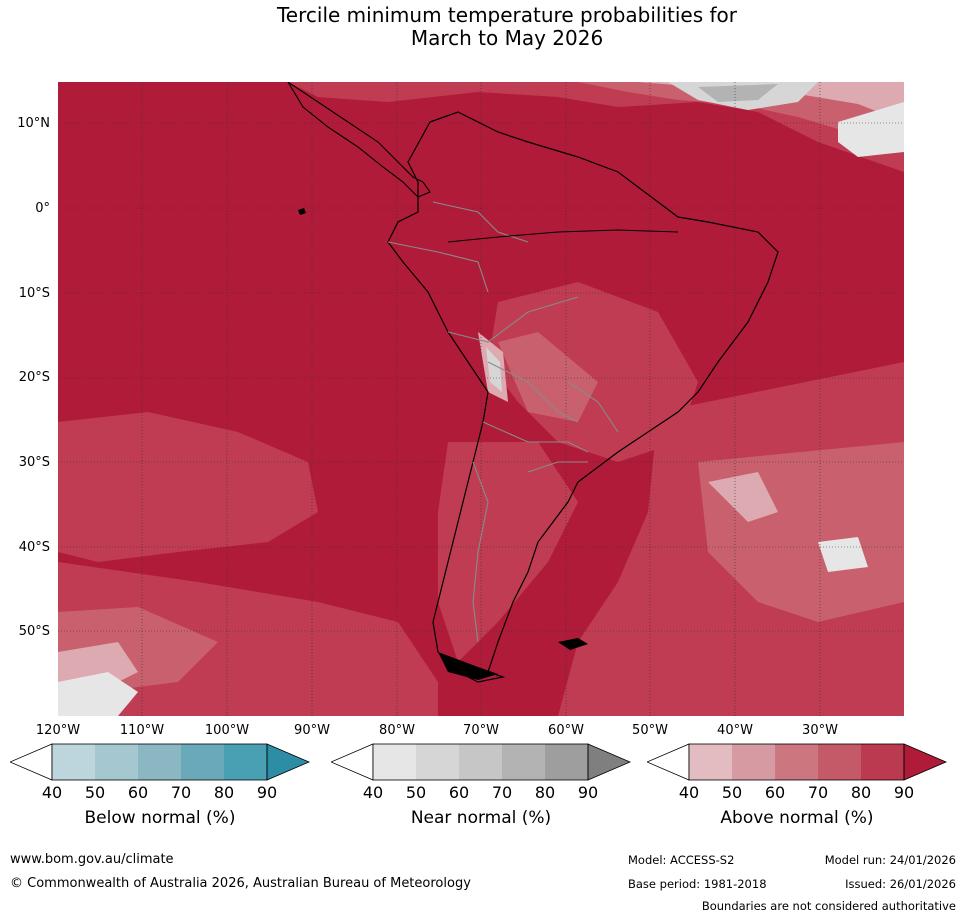 The width and height of the screenshot is (965, 919). What do you see at coordinates (34, 631) in the screenshot?
I see `lat-label-50s: 50°S` at bounding box center [34, 631].